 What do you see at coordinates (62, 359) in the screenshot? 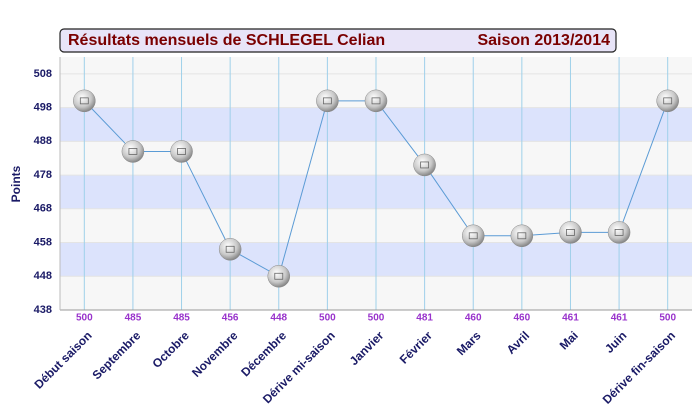
I see `x-tick-label: Début saison` at bounding box center [62, 359].